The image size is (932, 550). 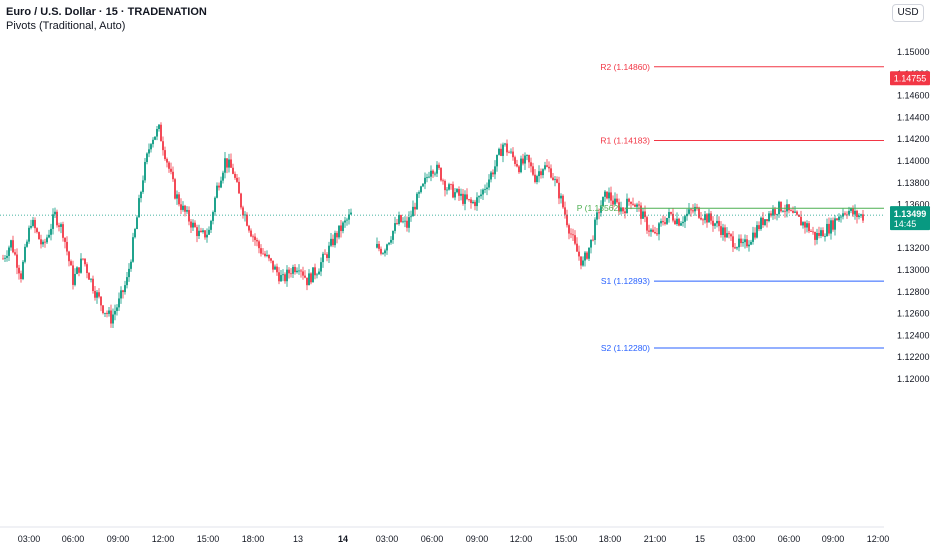 I want to click on indicator-label: Pivots (Traditional, Auto), so click(x=66, y=26).